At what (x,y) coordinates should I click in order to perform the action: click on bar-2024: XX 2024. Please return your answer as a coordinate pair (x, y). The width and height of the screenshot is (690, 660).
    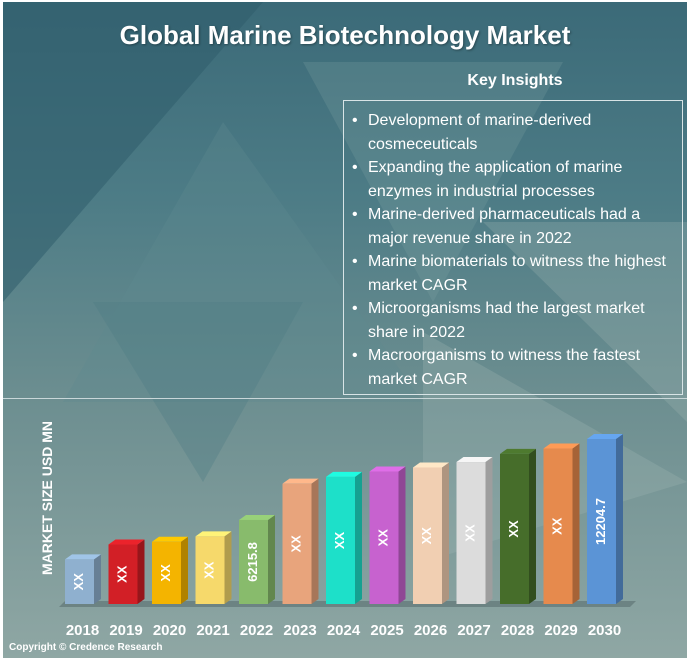
    Looking at the image, I should click on (344, 555).